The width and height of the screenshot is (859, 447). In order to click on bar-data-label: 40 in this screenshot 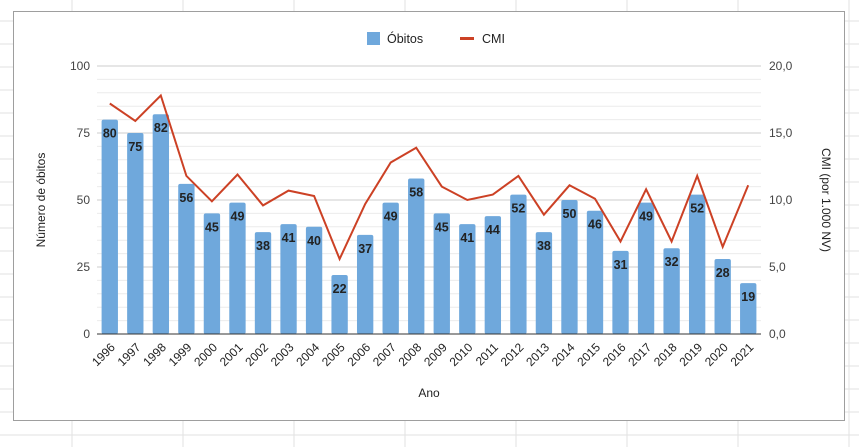, I will do `click(314, 241)`.